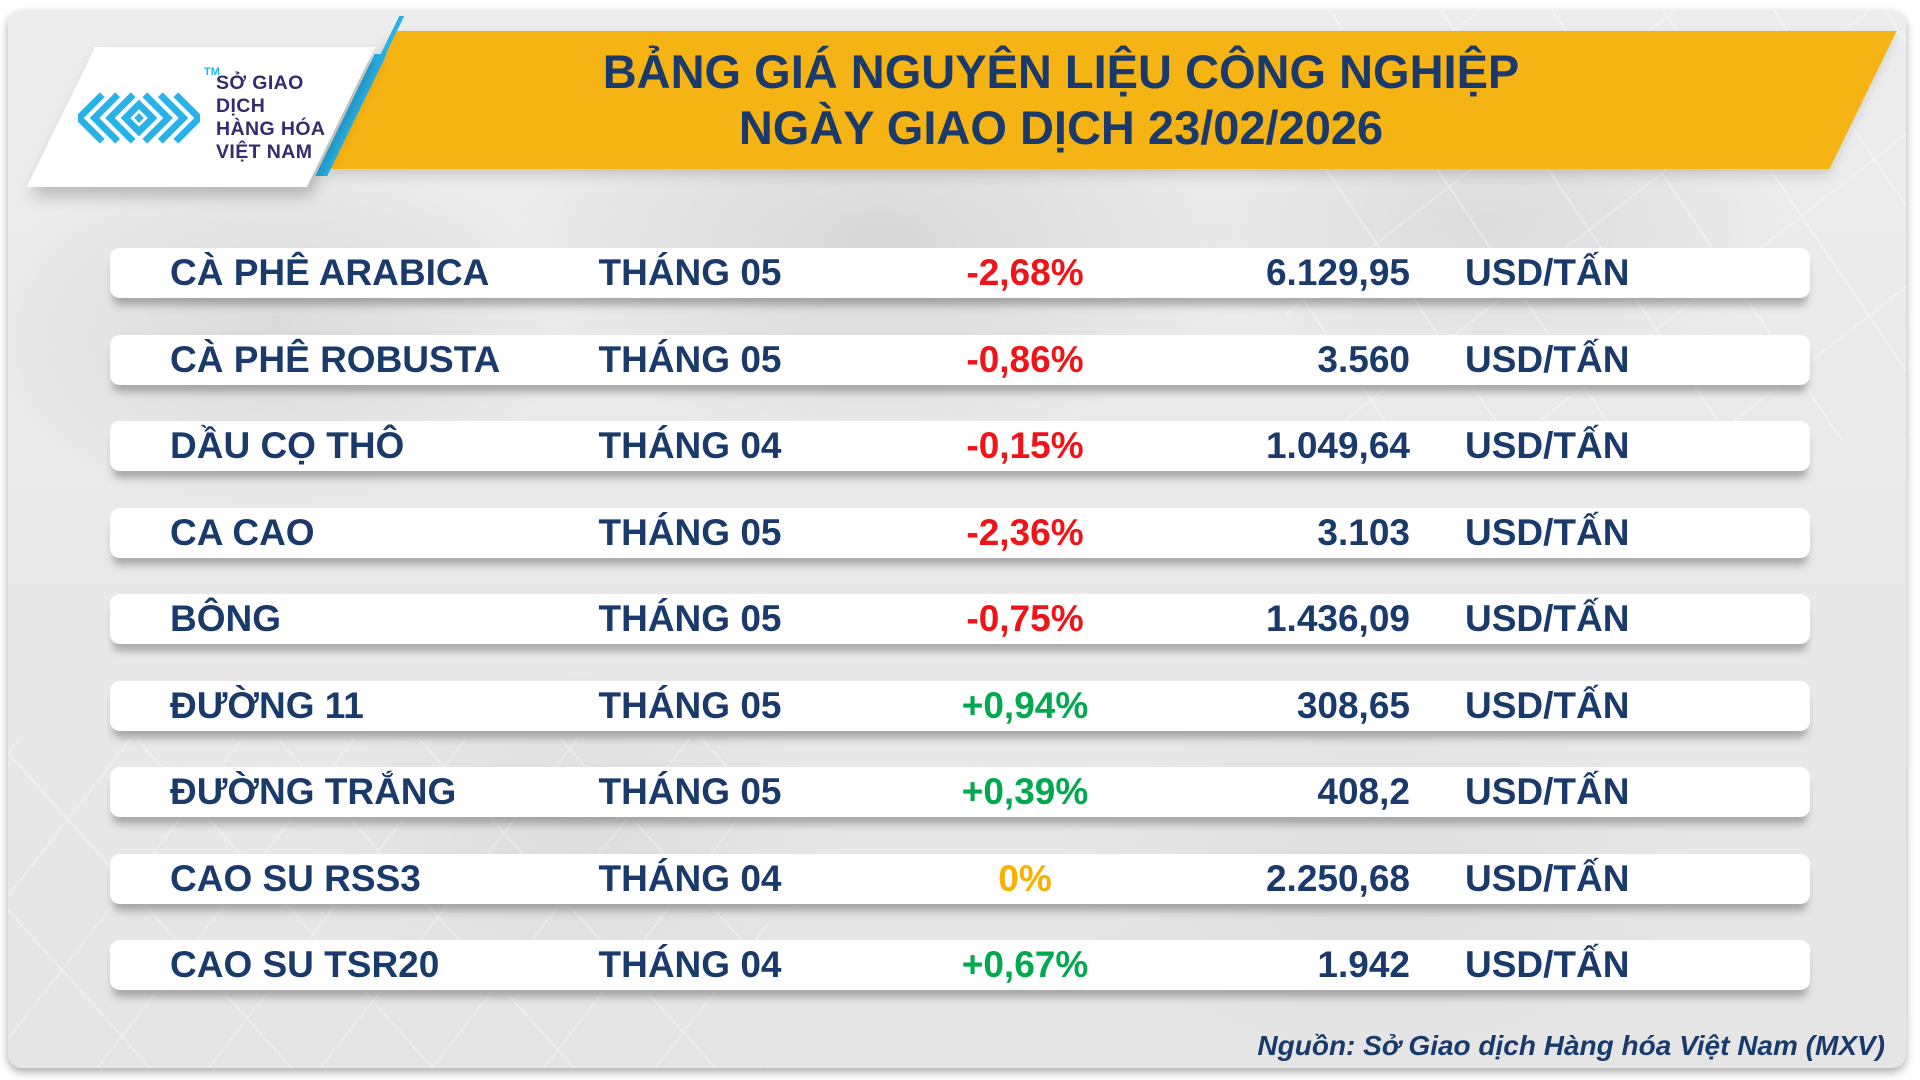 The height and width of the screenshot is (1080, 1920). Describe the element at coordinates (1025, 445) in the screenshot. I see `change-percent: -0,15%` at that location.